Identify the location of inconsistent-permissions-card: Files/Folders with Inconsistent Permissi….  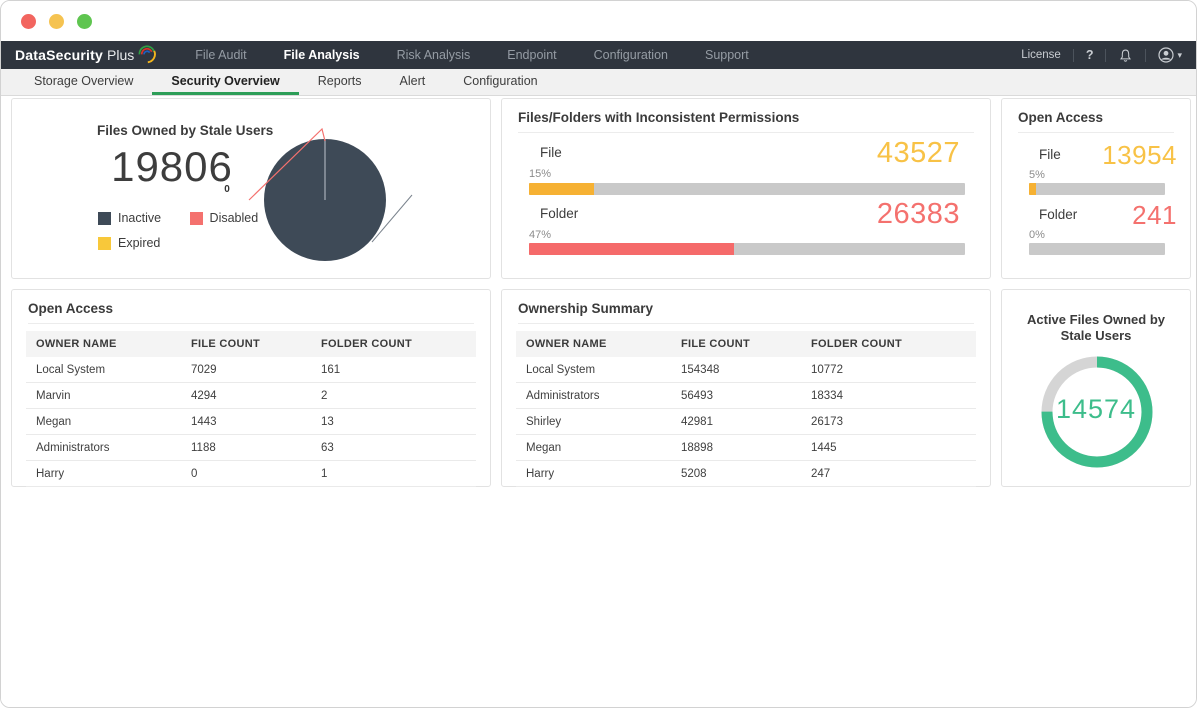
(746, 188).